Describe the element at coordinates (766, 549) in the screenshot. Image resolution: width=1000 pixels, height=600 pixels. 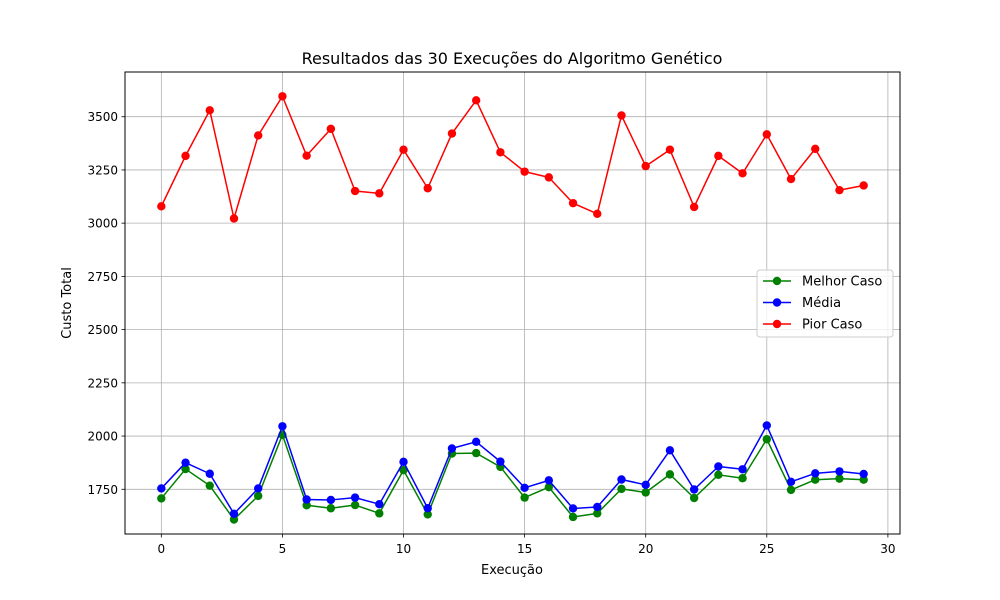
I see `x-tick-label: 25` at that location.